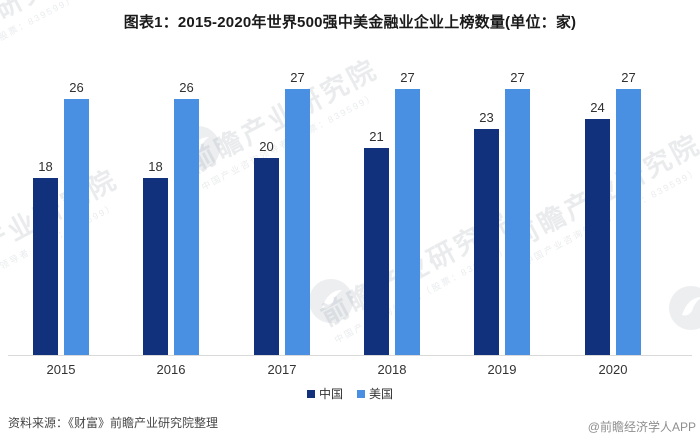 The height and width of the screenshot is (448, 700). Describe the element at coordinates (350, 355) in the screenshot. I see `x-axis-line` at that location.